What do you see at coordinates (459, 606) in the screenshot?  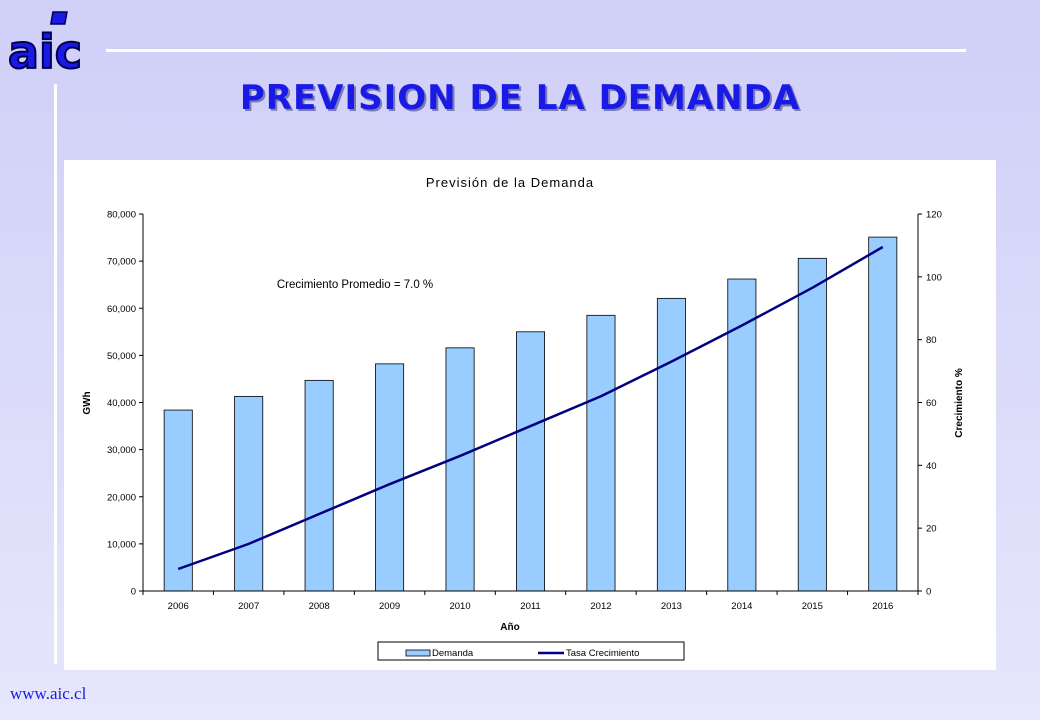 I see `x-tick-label: 2010` at bounding box center [459, 606].